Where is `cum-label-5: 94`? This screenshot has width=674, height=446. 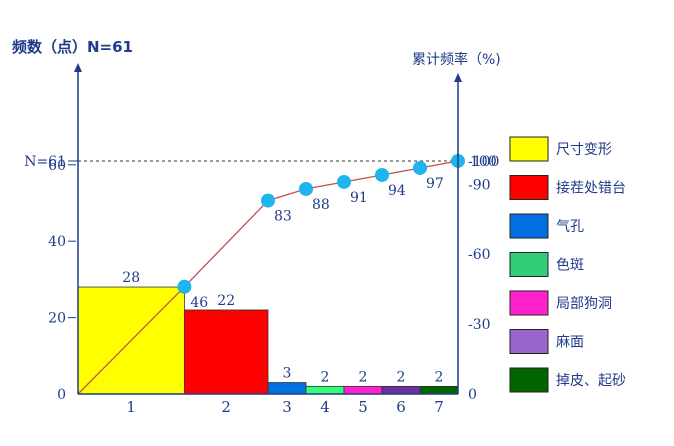 cum-label-5: 94 is located at coordinates (397, 191).